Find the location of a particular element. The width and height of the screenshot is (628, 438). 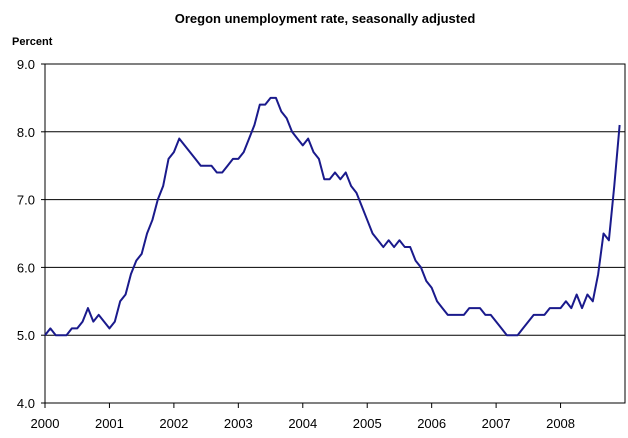

x-tick-label: 2007 is located at coordinates (496, 423).